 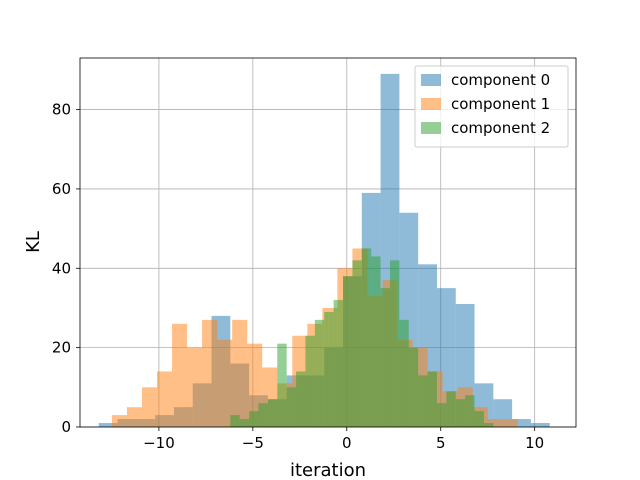 What do you see at coordinates (61, 268) in the screenshot?
I see `y-tick-label: 40` at bounding box center [61, 268].